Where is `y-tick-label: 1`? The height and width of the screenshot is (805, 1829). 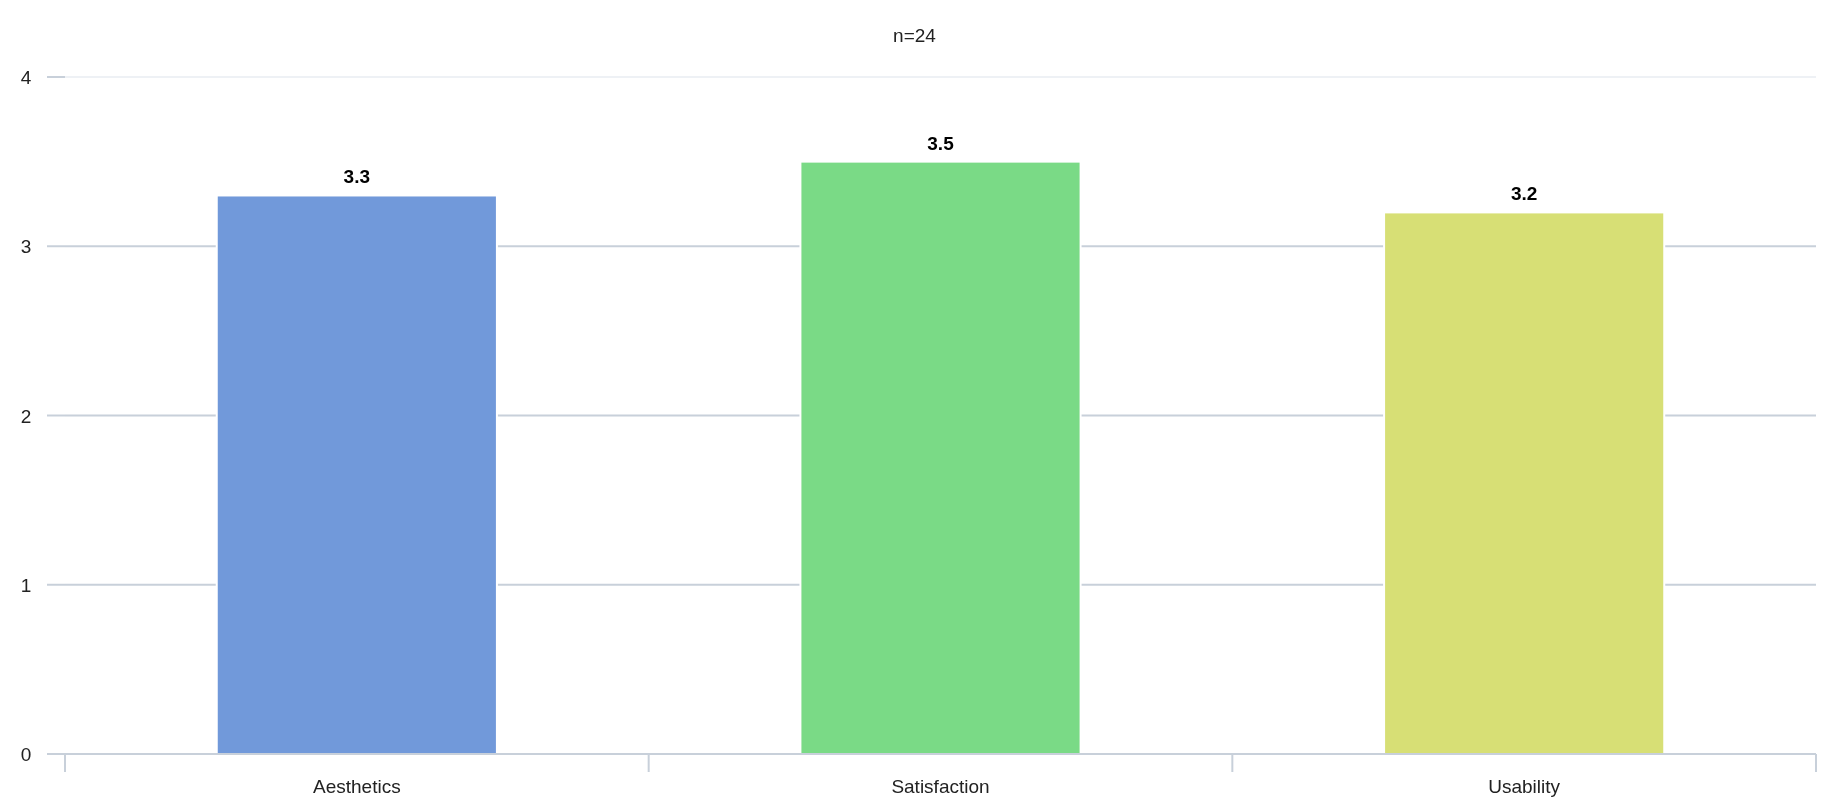
y-tick-label: 1 is located at coordinates (26, 585).